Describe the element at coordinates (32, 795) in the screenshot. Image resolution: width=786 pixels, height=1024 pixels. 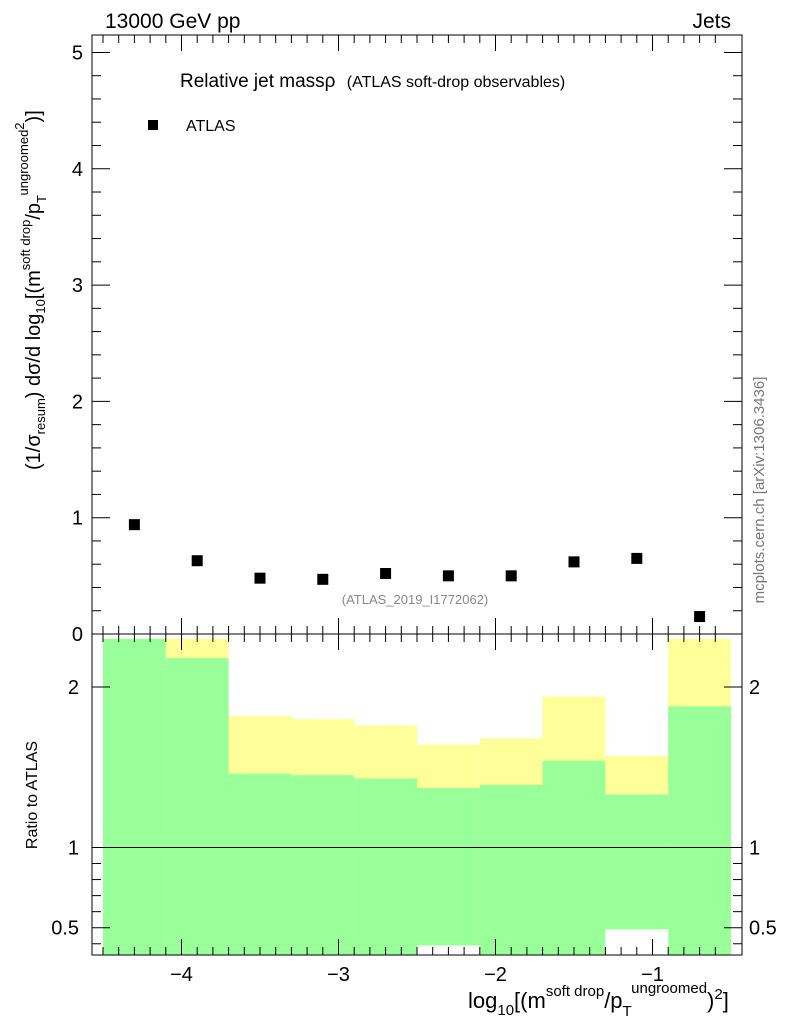
I see `ratio-y-label: Ratio to ATLAS` at that location.